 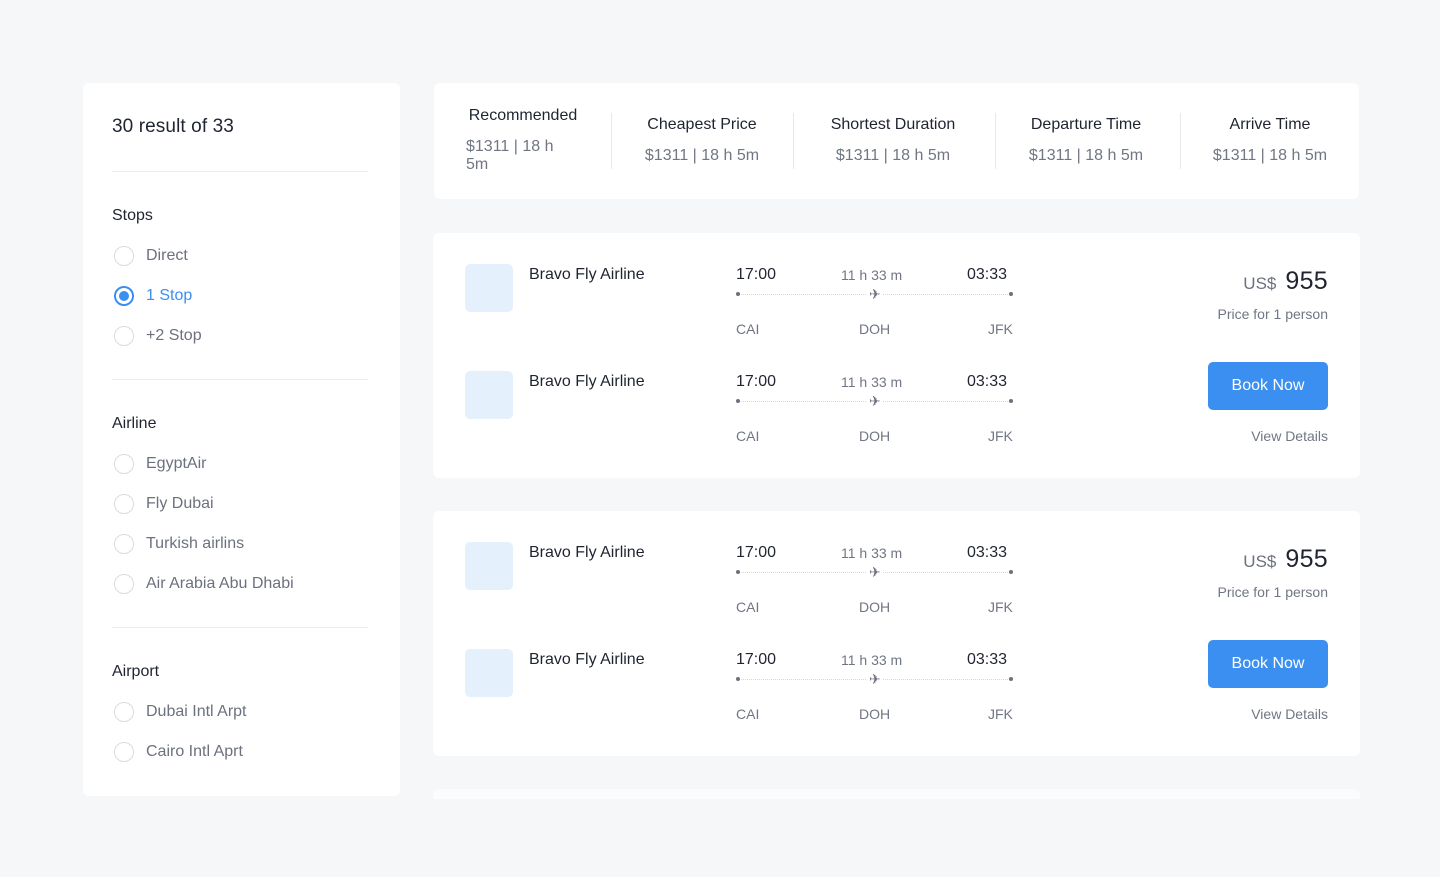 I want to click on next-flight-card, so click(x=896, y=794).